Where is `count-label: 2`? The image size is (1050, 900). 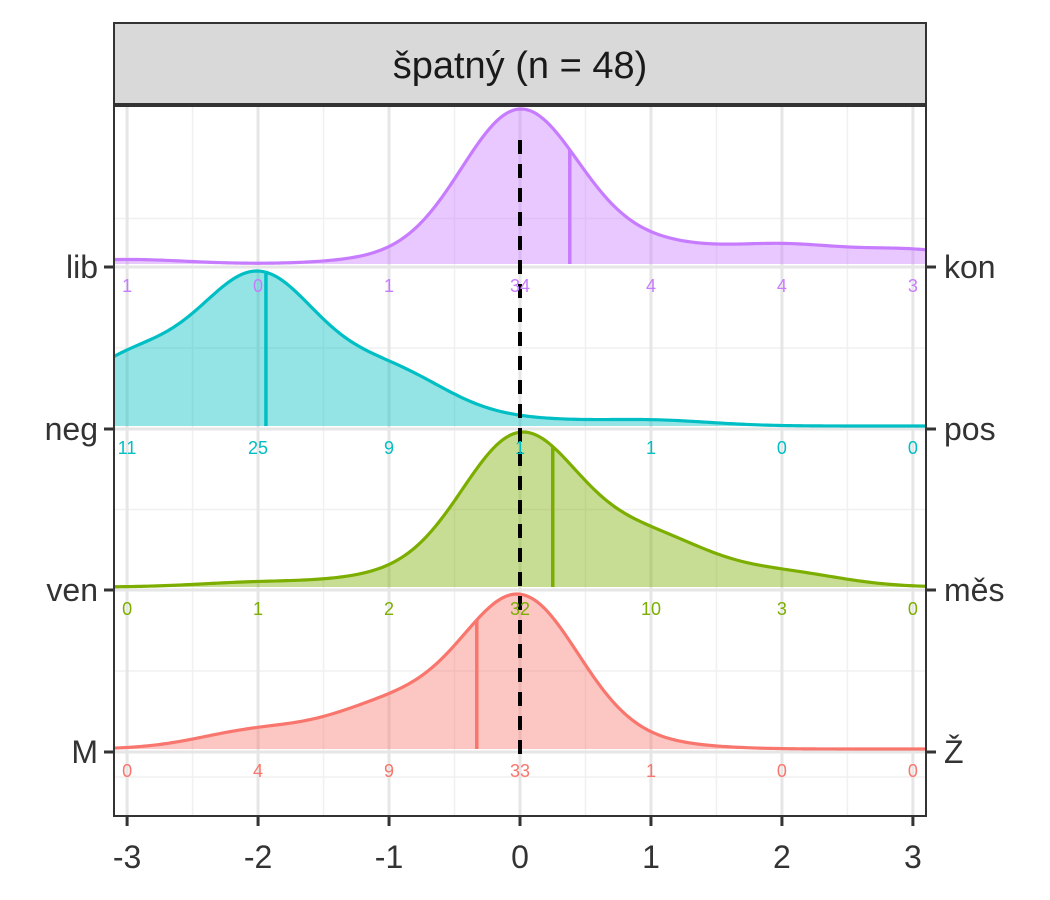 count-label: 2 is located at coordinates (389, 609).